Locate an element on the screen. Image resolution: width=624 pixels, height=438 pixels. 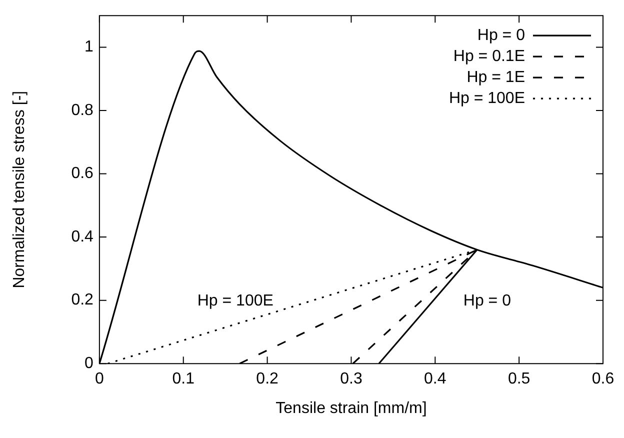
x-tick-label: 0.3 is located at coordinates (351, 379).